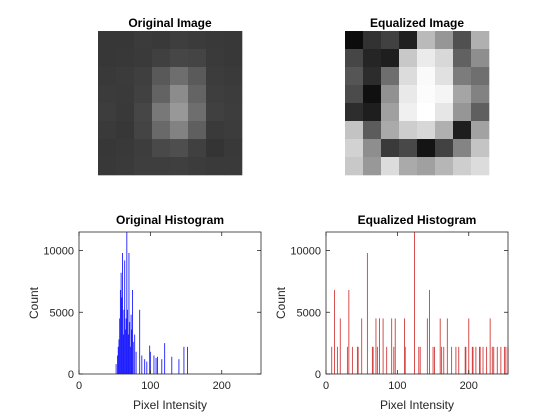 The width and height of the screenshot is (560, 420). I want to click on y-tick-label: 5000, so click(309, 313).